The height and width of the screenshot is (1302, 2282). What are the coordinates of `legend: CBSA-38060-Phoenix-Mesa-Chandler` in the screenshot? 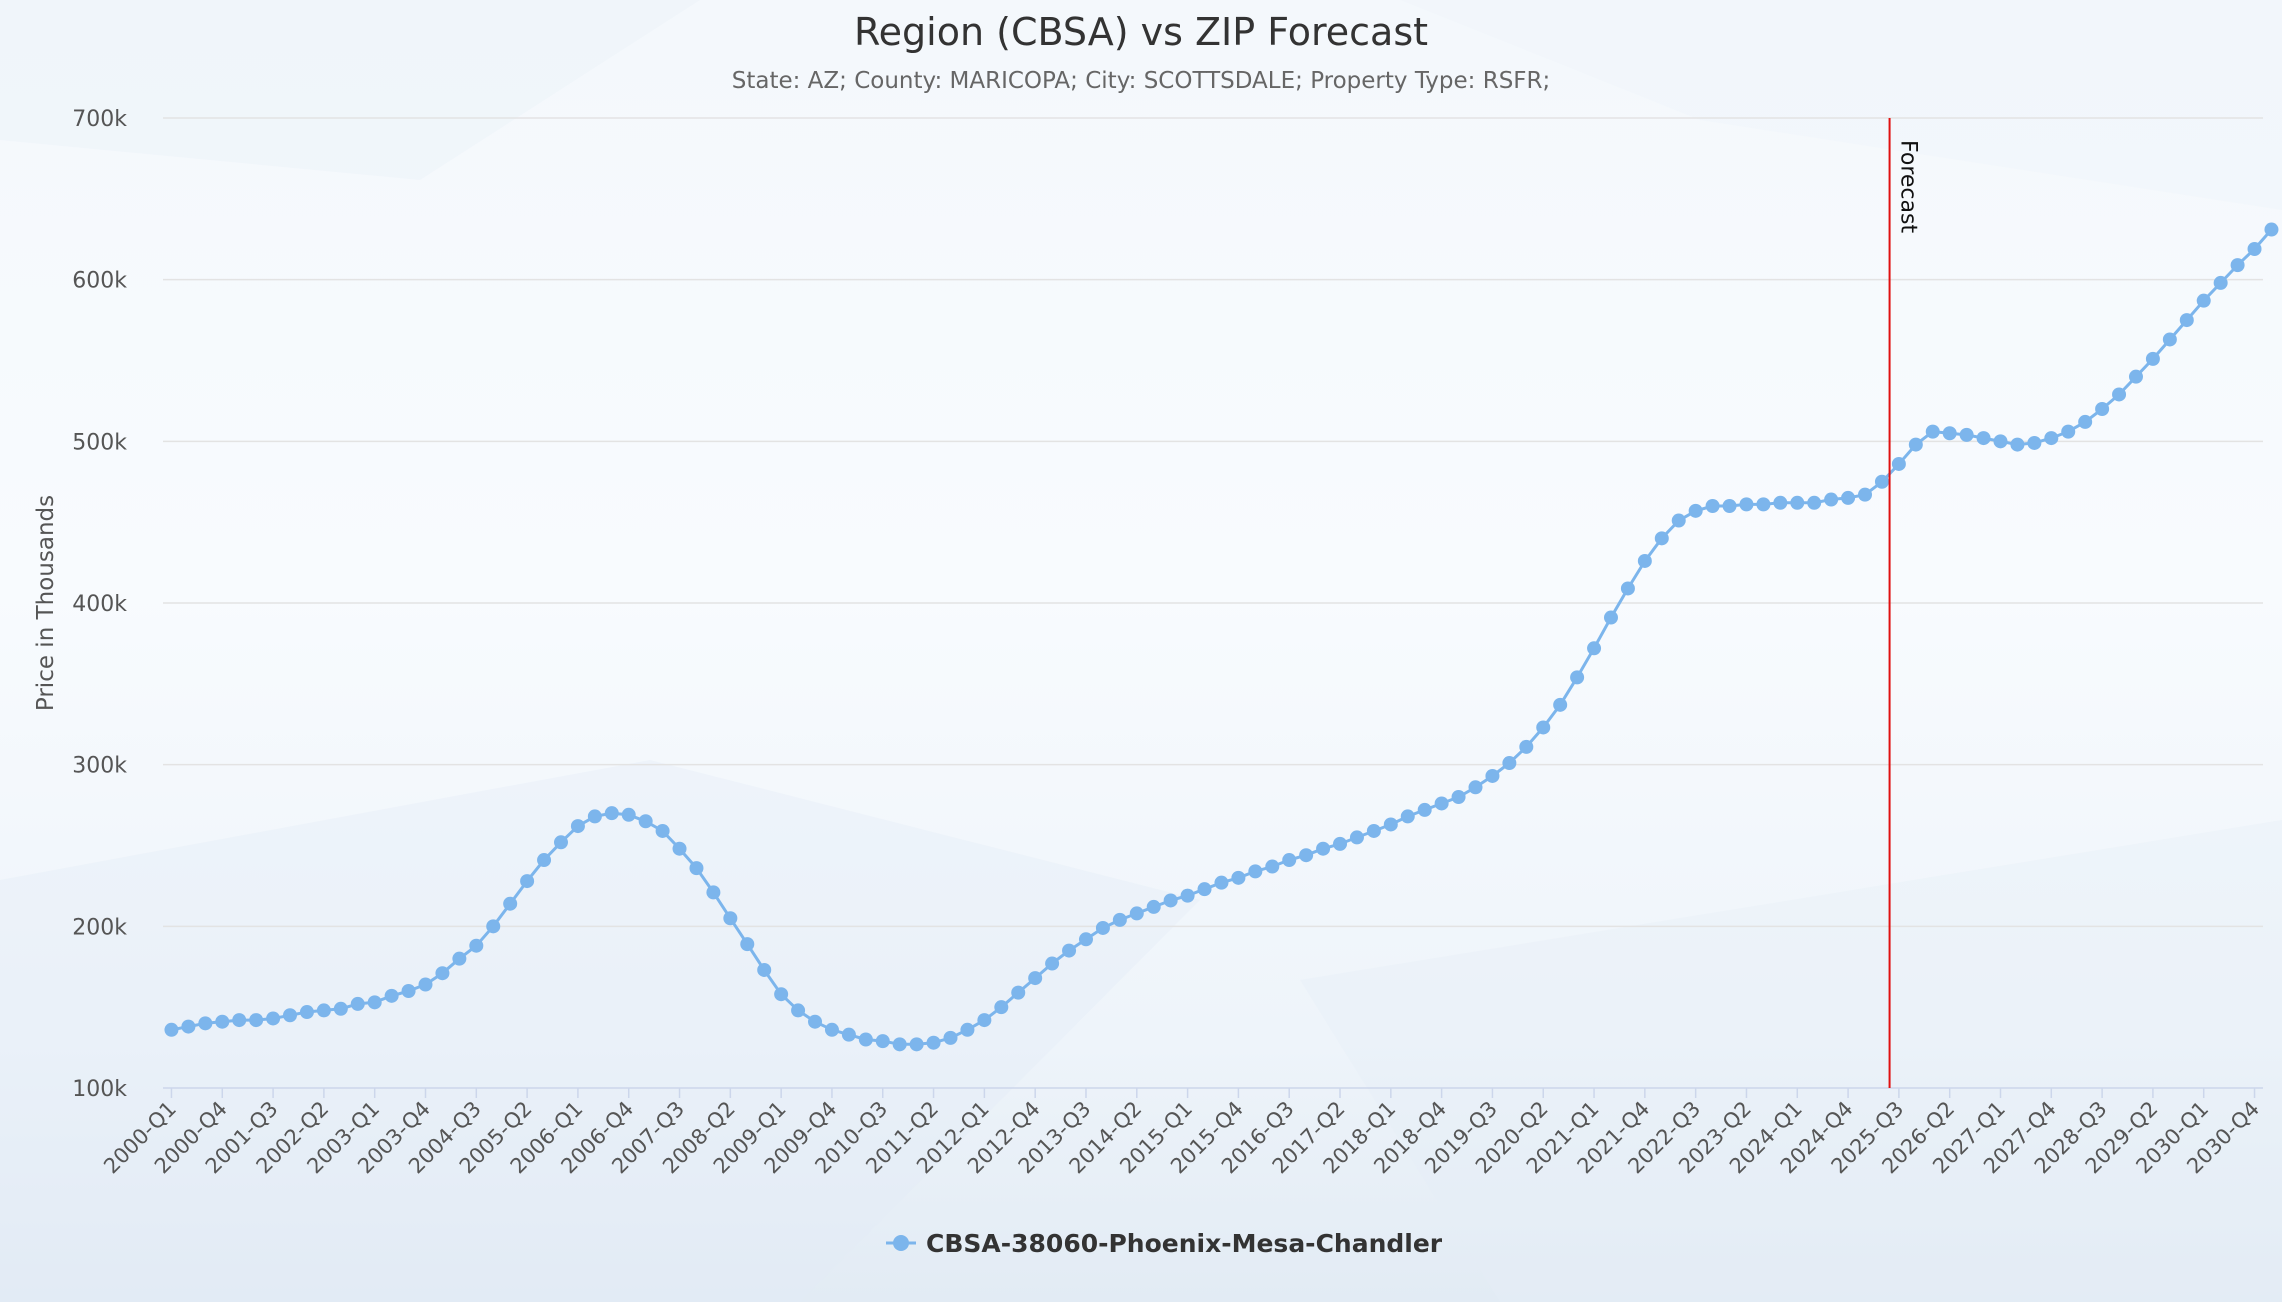 It's located at (1164, 1243).